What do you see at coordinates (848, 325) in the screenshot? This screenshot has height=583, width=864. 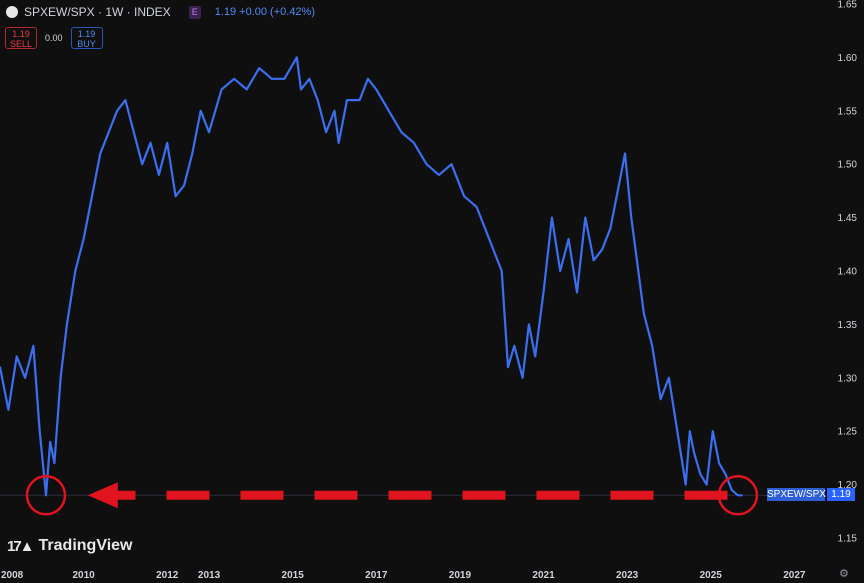 I see `y-tick-label: 1.35` at bounding box center [848, 325].